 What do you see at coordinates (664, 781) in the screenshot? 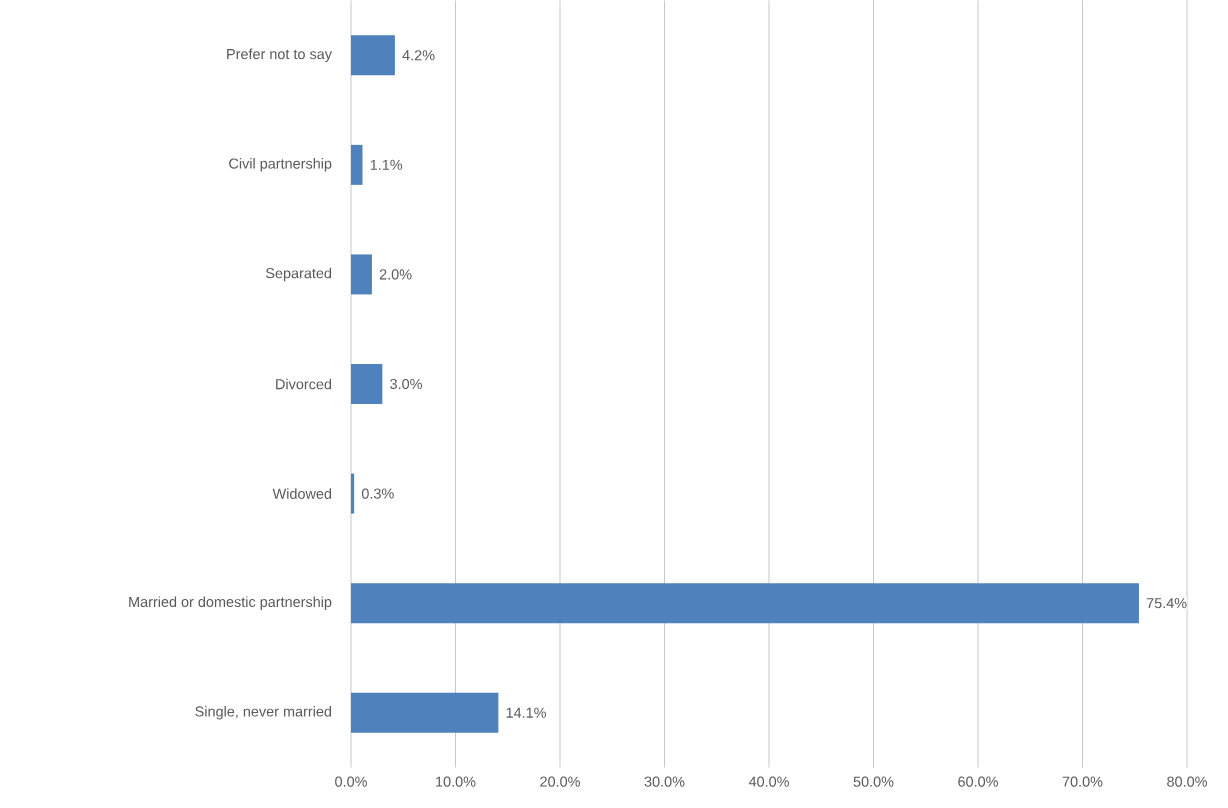
I see `x-tick-label: 30.0%` at bounding box center [664, 781].